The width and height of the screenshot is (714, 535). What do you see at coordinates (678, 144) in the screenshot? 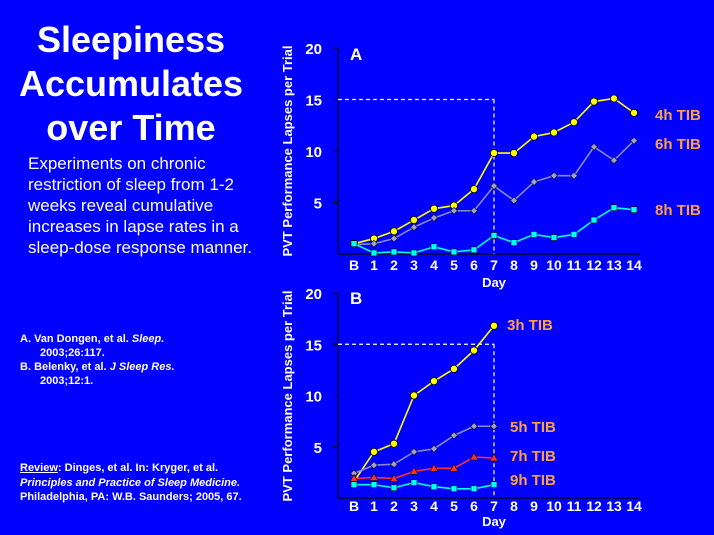
I see `panel-a-series-6h-tib-label: 6h TIB` at bounding box center [678, 144].